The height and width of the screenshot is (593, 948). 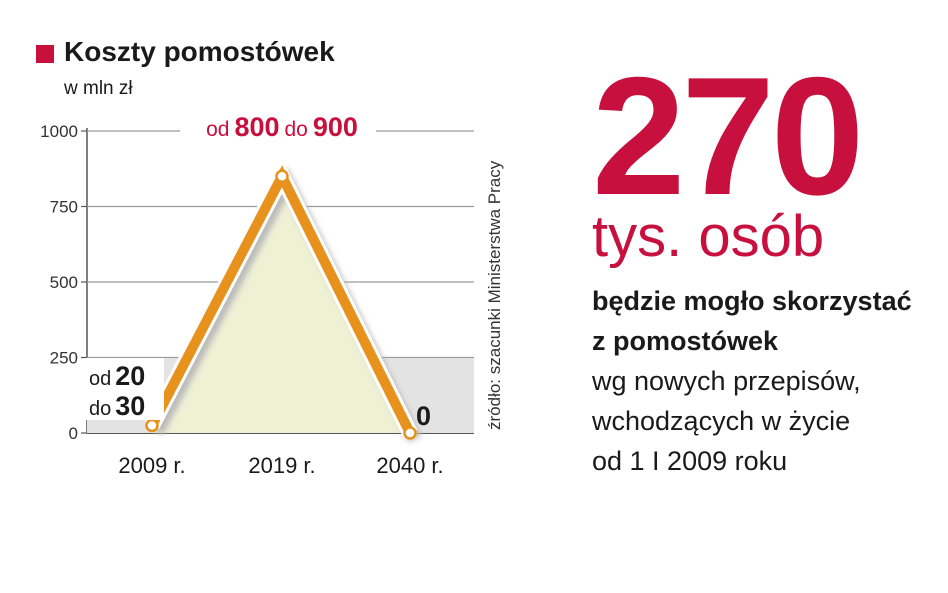 What do you see at coordinates (423, 416) in the screenshot?
I see `label-2040: 0` at bounding box center [423, 416].